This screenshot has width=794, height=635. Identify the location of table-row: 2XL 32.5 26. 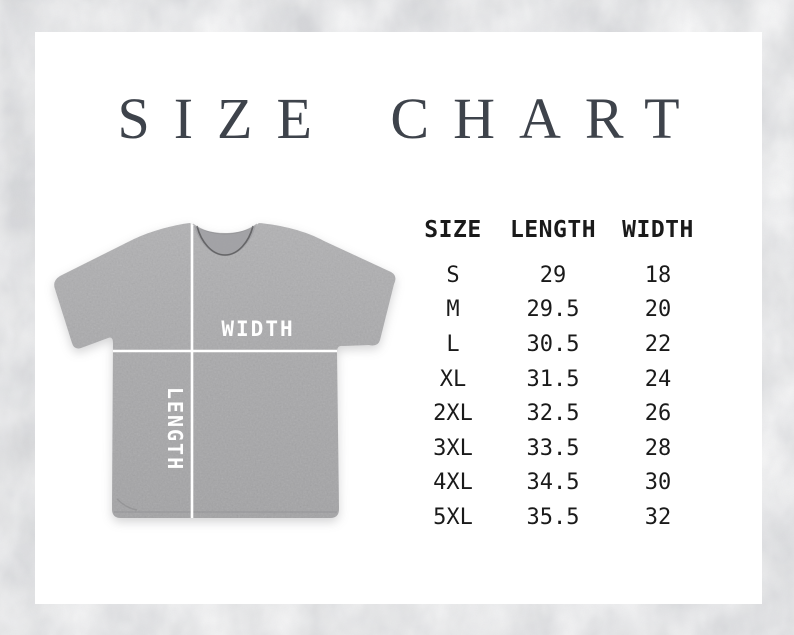
(558, 413).